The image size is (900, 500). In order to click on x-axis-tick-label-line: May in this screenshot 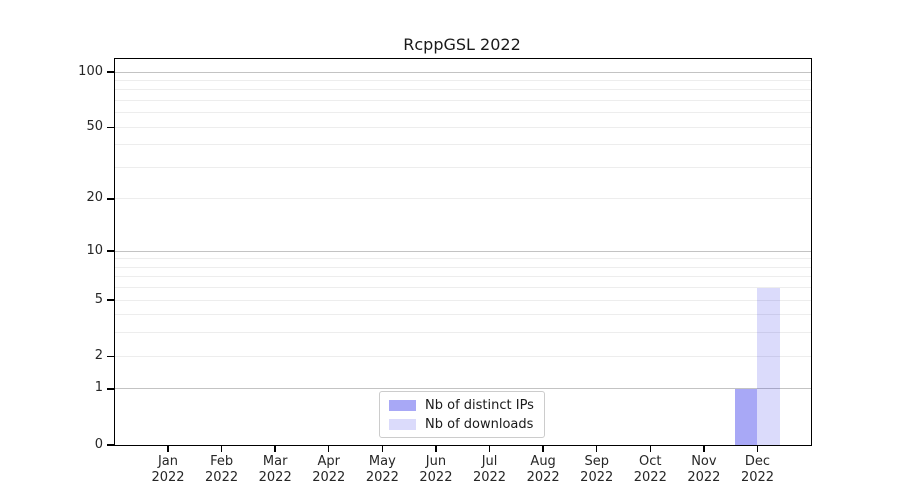, I will do `click(382, 461)`.